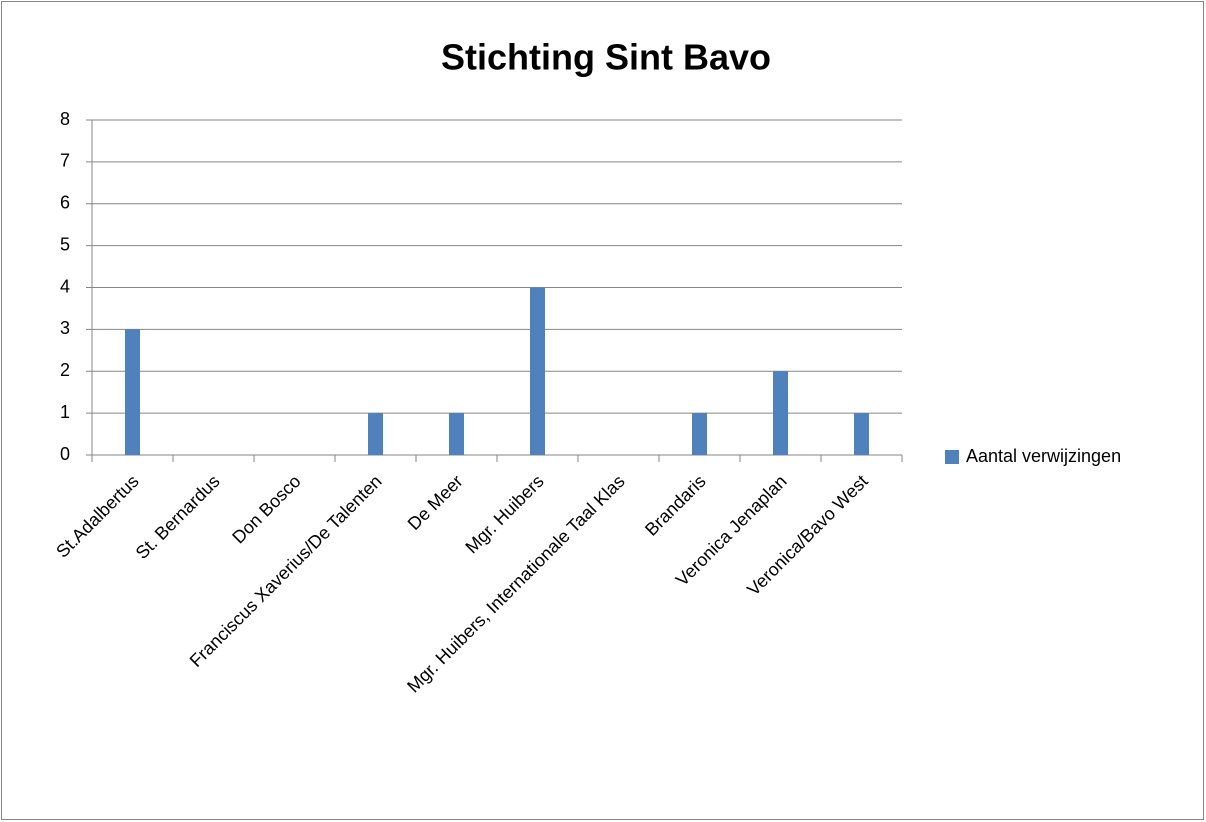 Image resolution: width=1206 pixels, height=822 pixels. Describe the element at coordinates (606, 57) in the screenshot. I see `chart-title: Stichting Sint Bavo` at that location.